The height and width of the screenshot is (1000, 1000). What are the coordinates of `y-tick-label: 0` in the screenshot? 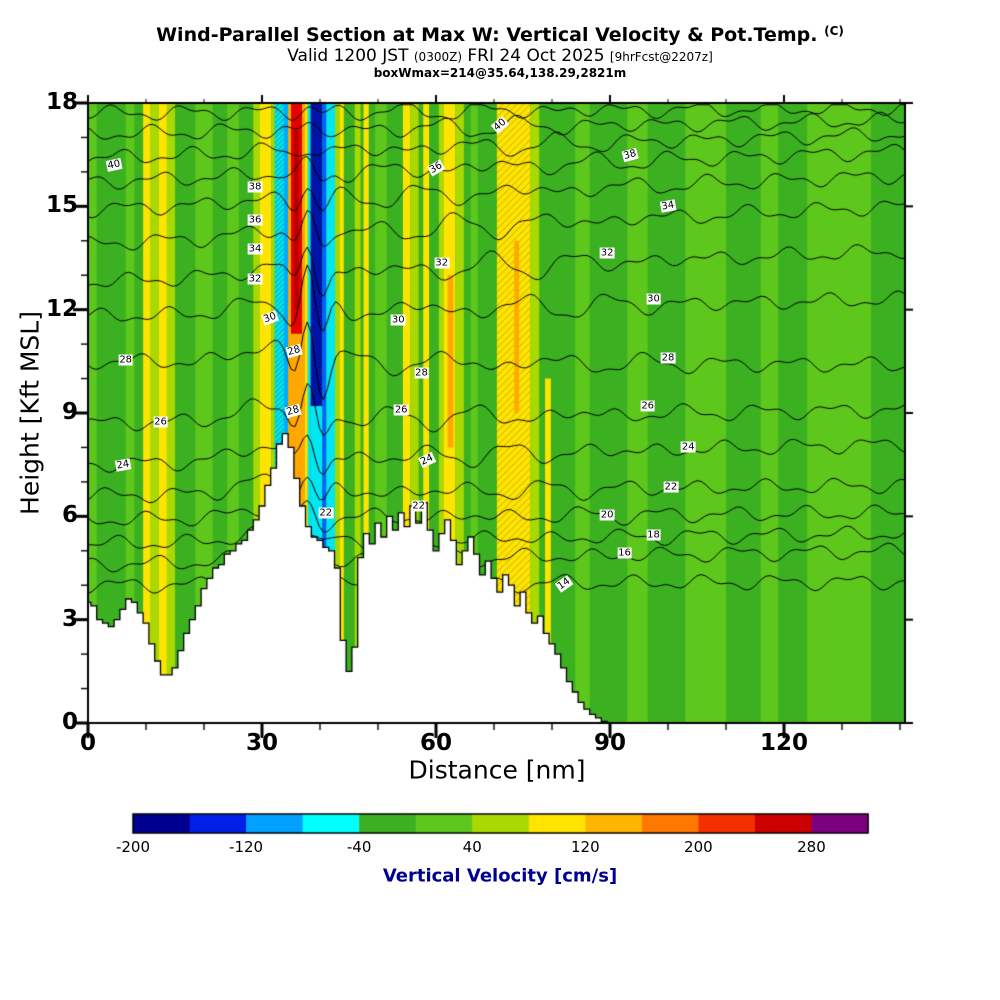 It's located at (69, 721).